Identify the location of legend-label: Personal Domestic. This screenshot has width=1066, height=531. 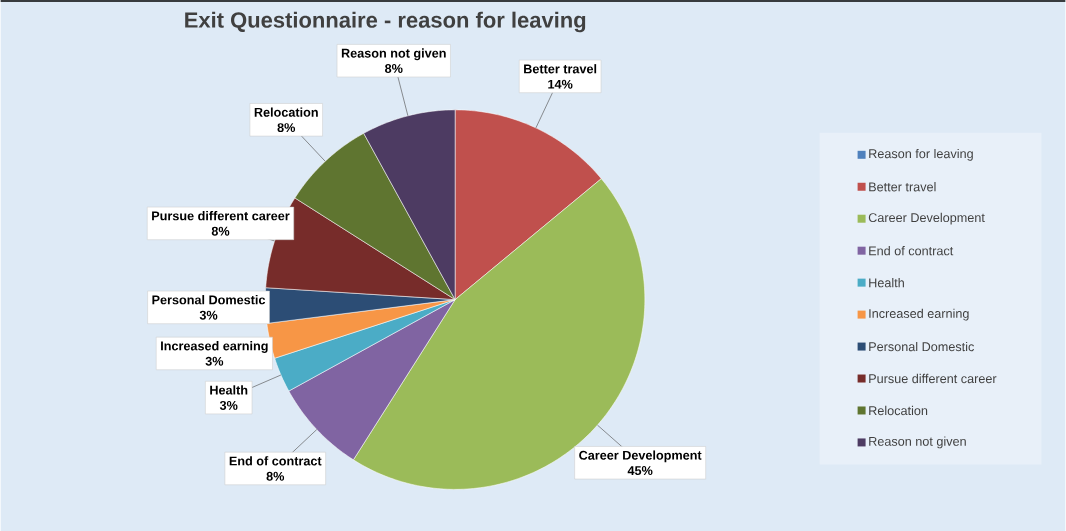
(921, 346).